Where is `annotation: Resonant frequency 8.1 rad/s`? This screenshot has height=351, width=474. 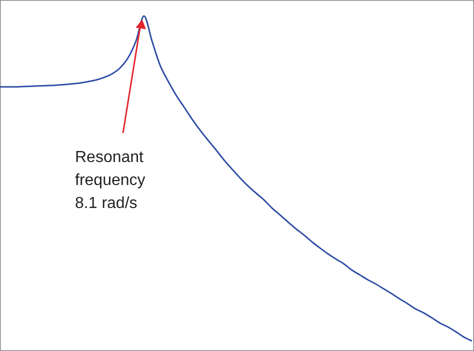
annotation: Resonant frequency 8.1 rad/s is located at coordinates (110, 180).